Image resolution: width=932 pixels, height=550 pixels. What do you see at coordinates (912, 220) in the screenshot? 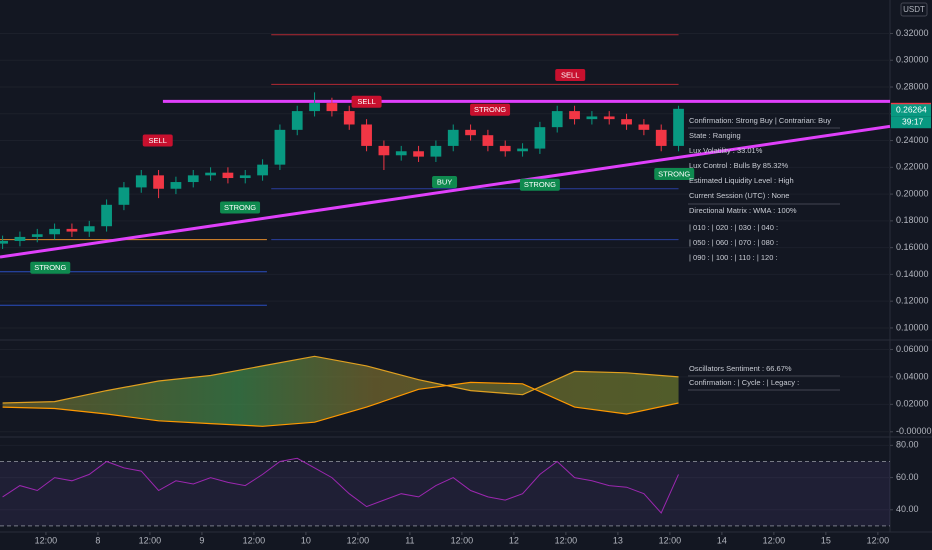
I see `y-tick-label: 0.18000` at bounding box center [912, 220].